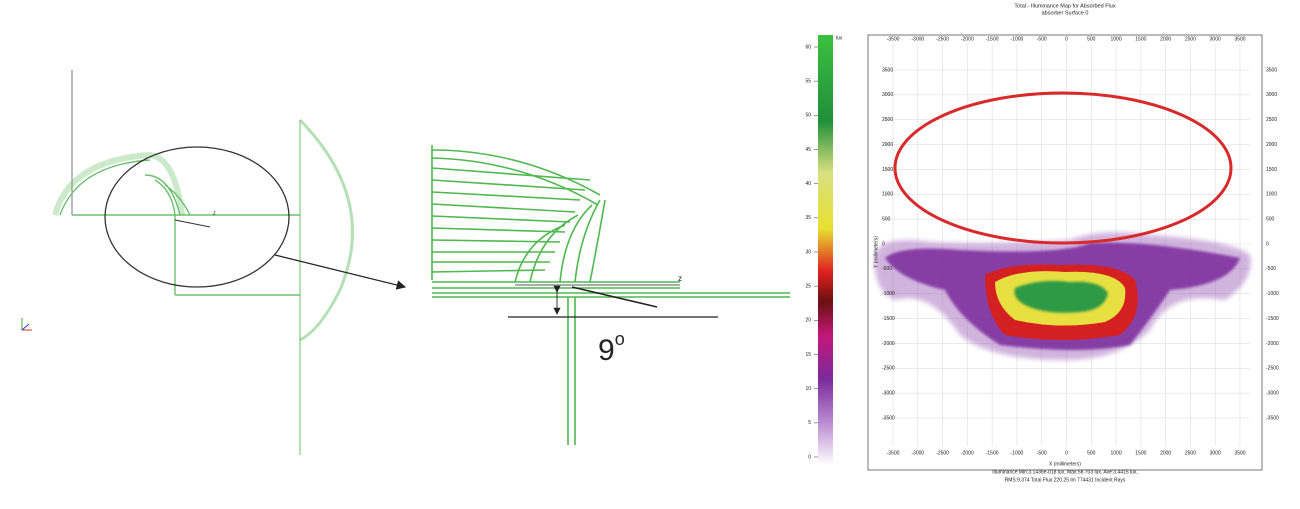 This screenshot has height=509, width=1300. What do you see at coordinates (1062, 296) in the screenshot?
I see `flux-distribution` at bounding box center [1062, 296].